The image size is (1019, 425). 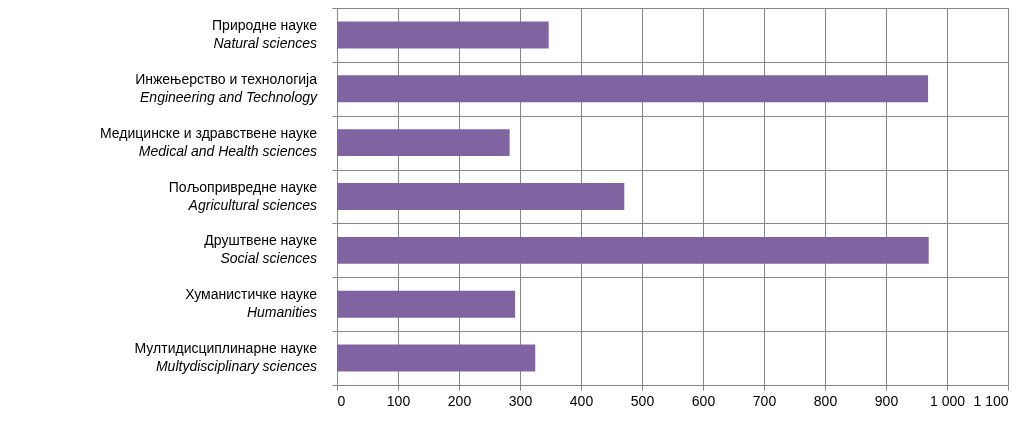 I want to click on x-tick-label: 400, so click(x=581, y=400).